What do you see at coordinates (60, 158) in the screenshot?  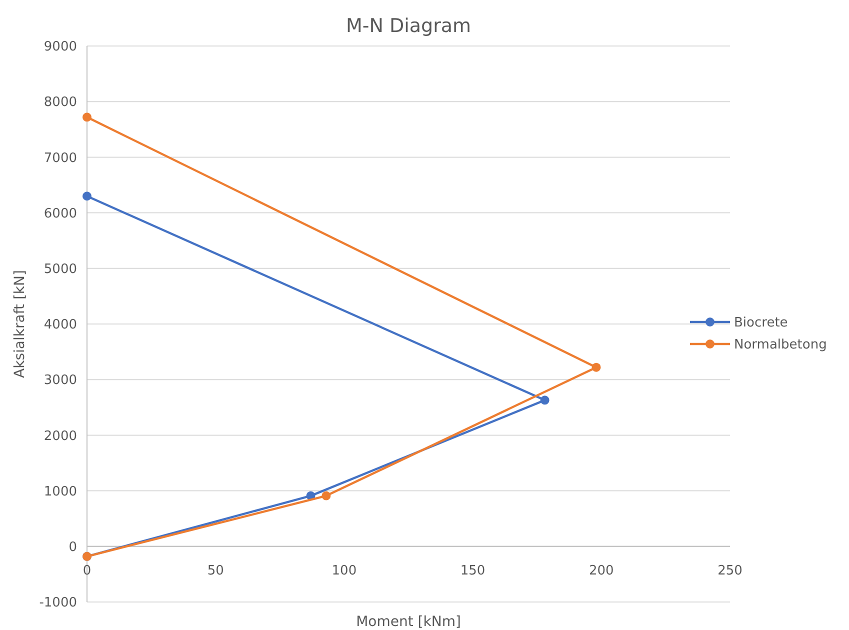 I see `y-tick-label: 7000` at bounding box center [60, 158].